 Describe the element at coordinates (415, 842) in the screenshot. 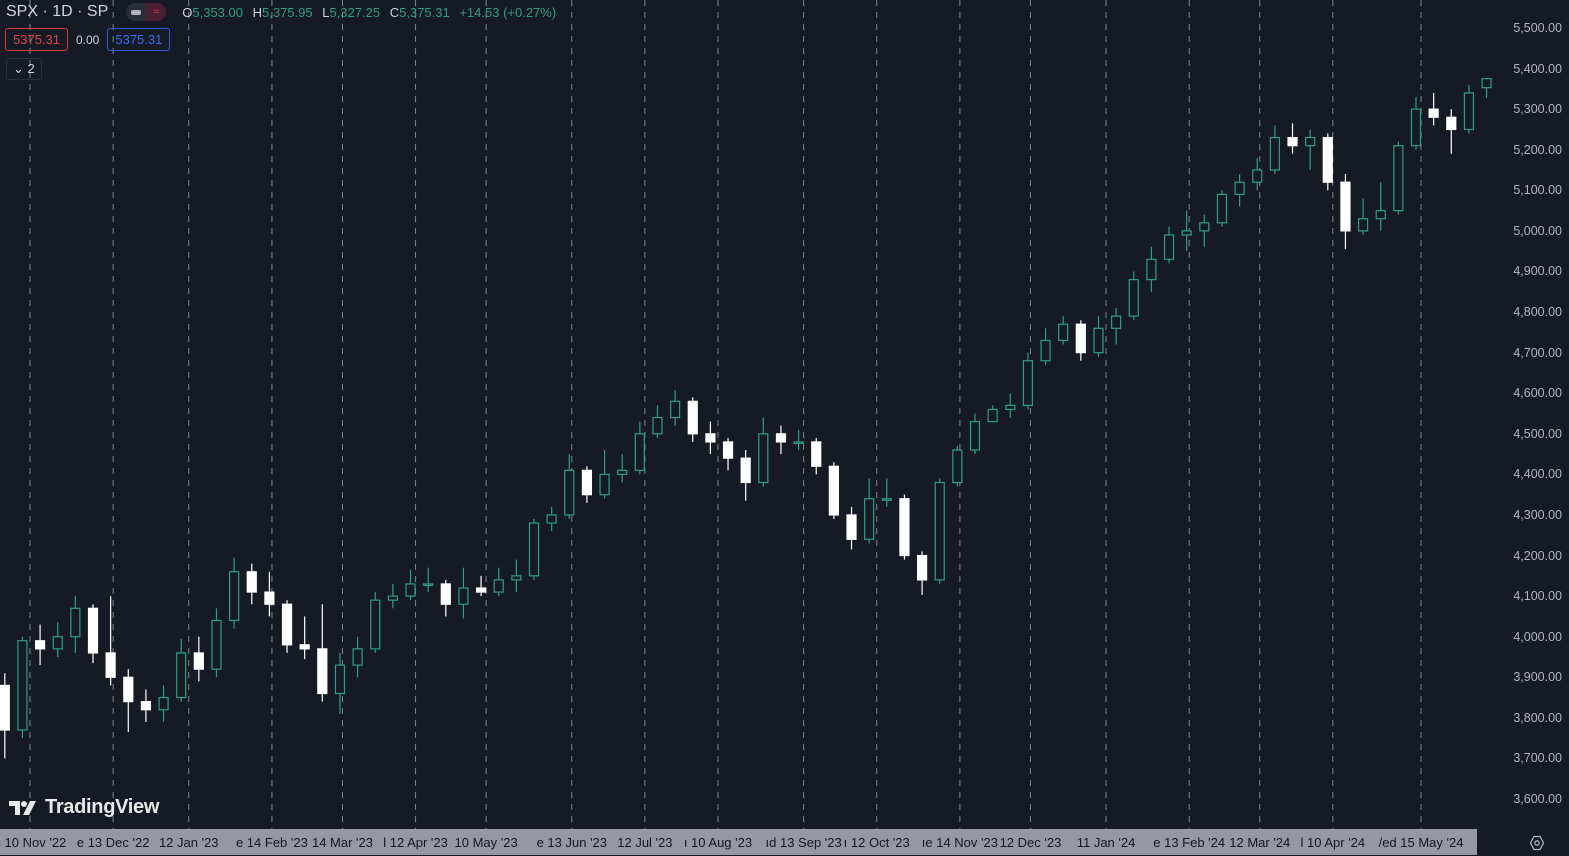

I see `time-tick-label: l 12 Apr '23` at that location.